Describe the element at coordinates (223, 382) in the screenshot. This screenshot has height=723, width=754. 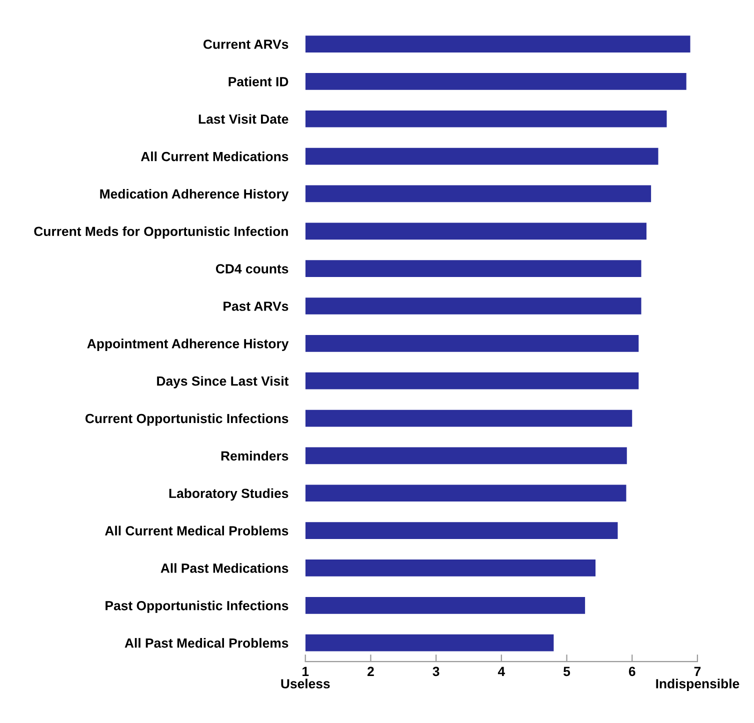
I see `y-tick-label: Days Since Last Visit` at that location.